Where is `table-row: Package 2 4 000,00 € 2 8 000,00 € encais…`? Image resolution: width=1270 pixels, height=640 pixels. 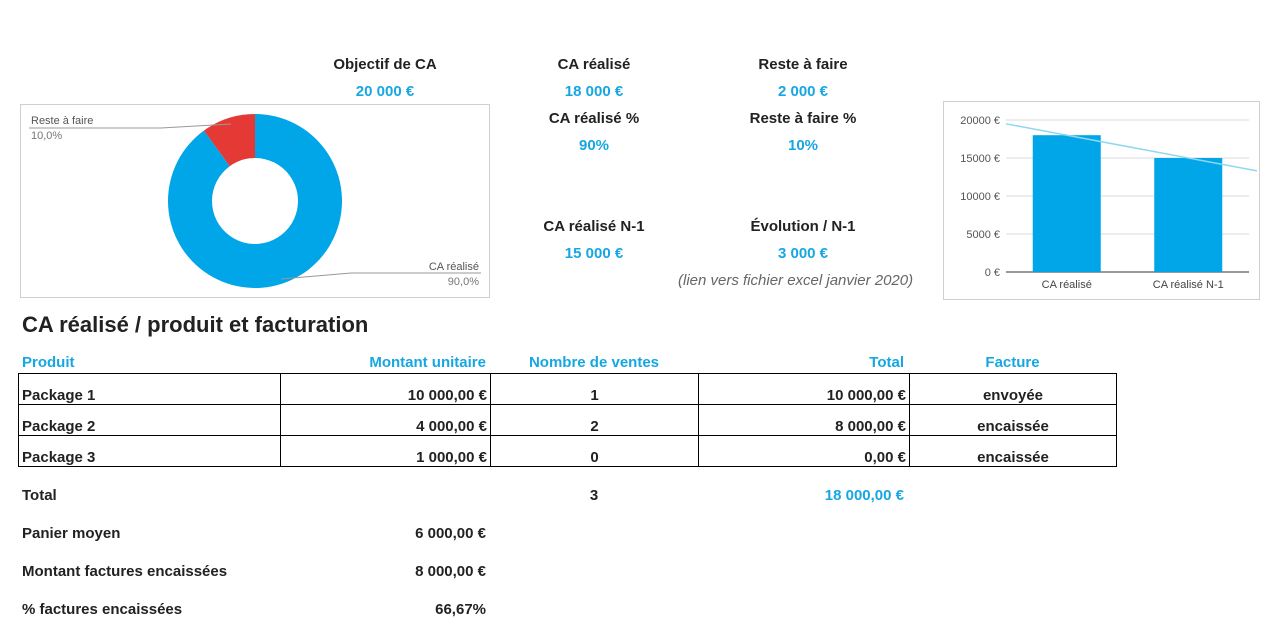 table-row: Package 2 4 000,00 € 2 8 000,00 € encais… is located at coordinates (567, 420).